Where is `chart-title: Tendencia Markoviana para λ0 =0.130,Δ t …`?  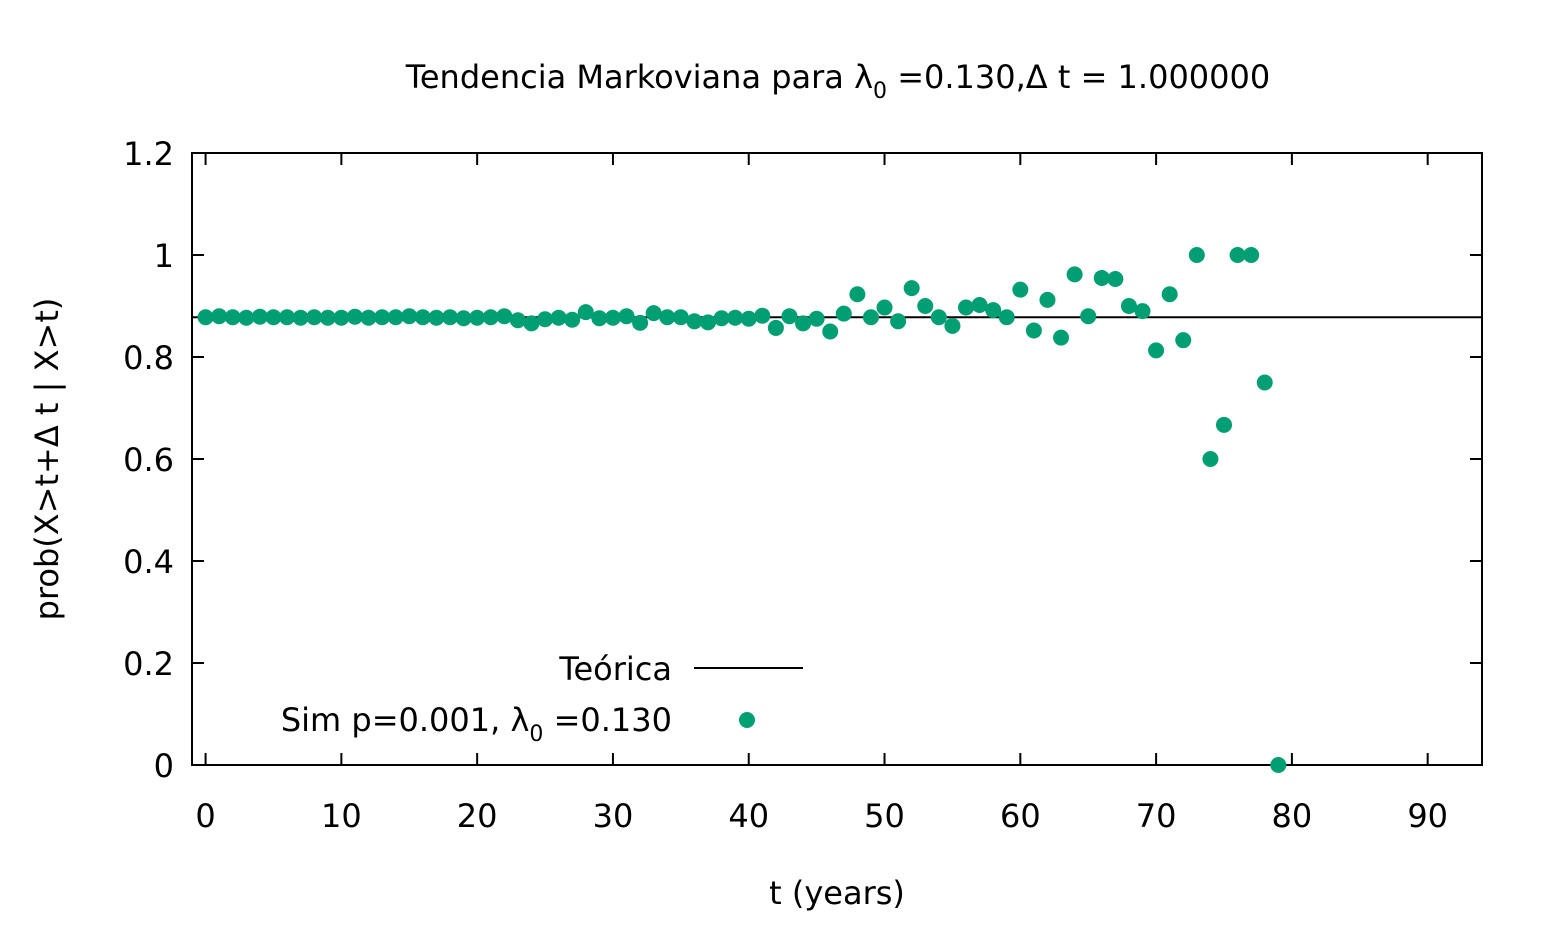 chart-title: Tendencia Markoviana para λ0 =0.130,Δ t … is located at coordinates (837, 81).